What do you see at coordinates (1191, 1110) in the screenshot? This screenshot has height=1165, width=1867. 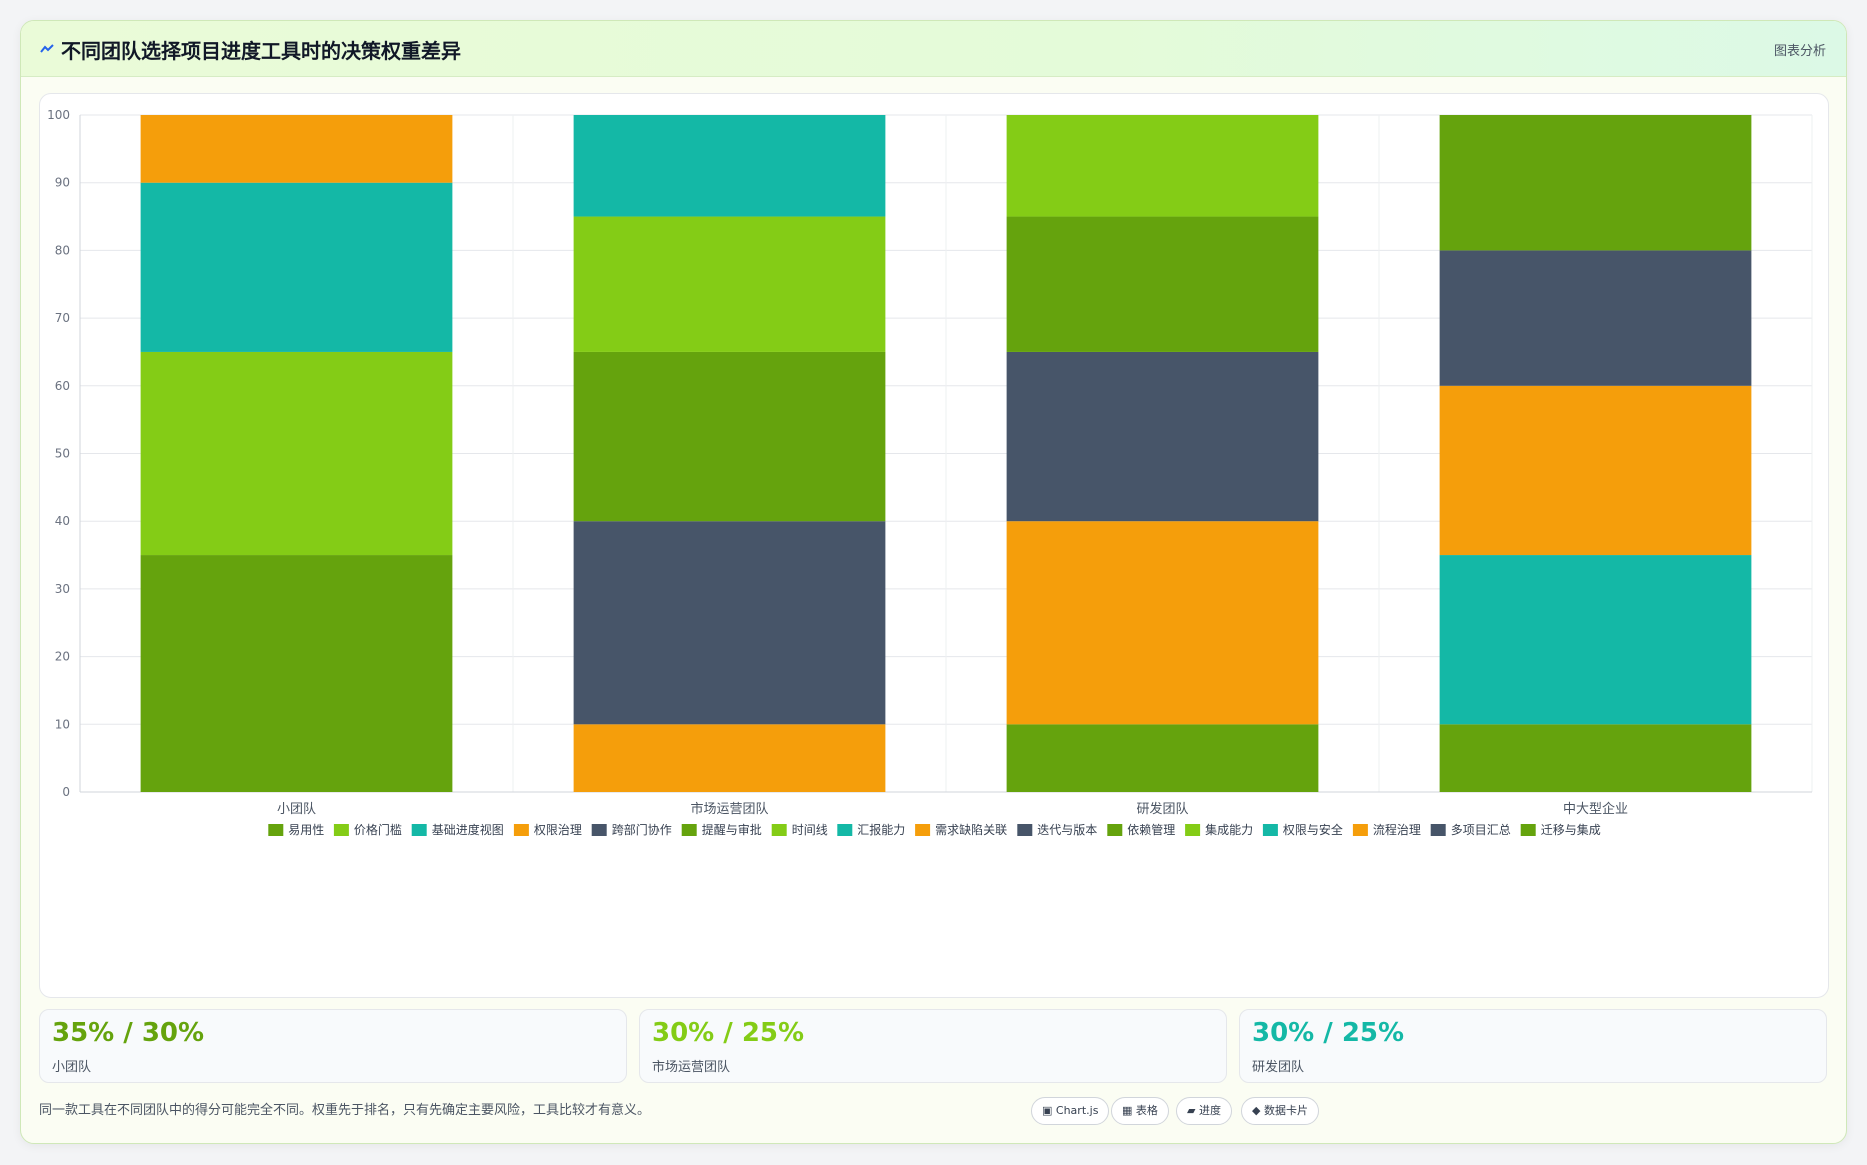 I see `progress-icon: ▰` at bounding box center [1191, 1110].